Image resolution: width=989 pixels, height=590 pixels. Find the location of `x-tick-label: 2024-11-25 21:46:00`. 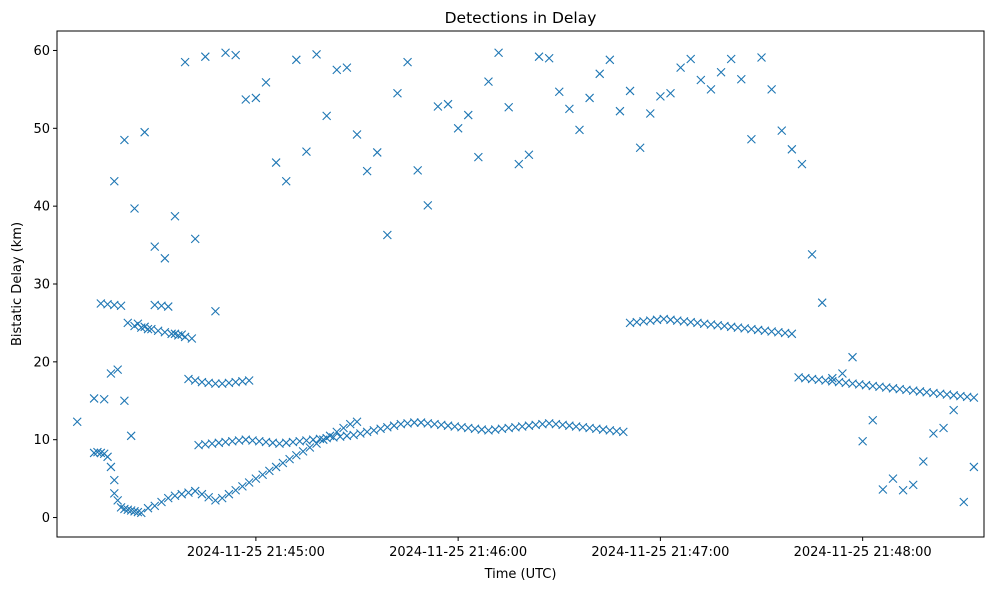

x-tick-label: 2024-11-25 21:46:00 is located at coordinates (458, 552).